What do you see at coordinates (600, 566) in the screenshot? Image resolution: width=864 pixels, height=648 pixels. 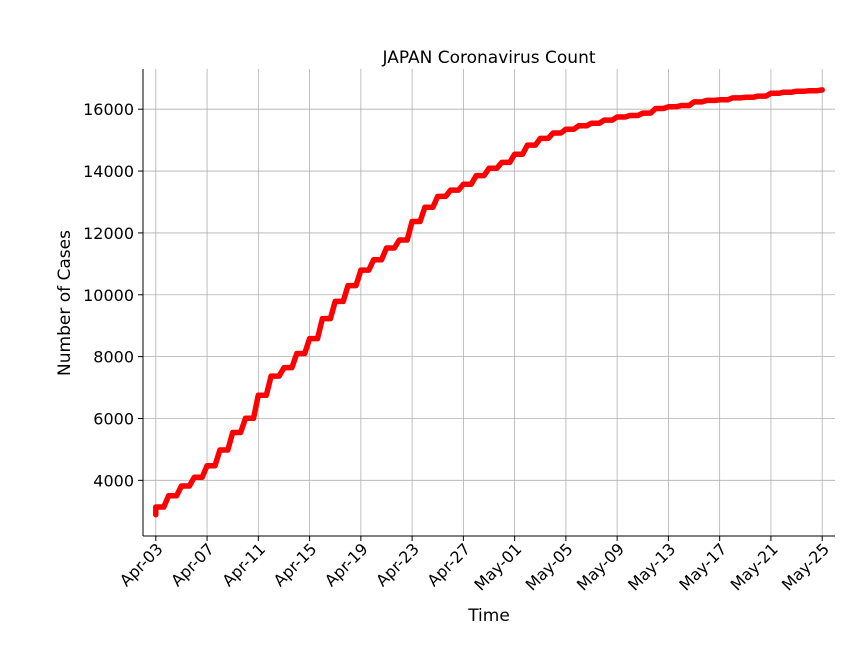 I see `x-tick-label: May-09` at bounding box center [600, 566].